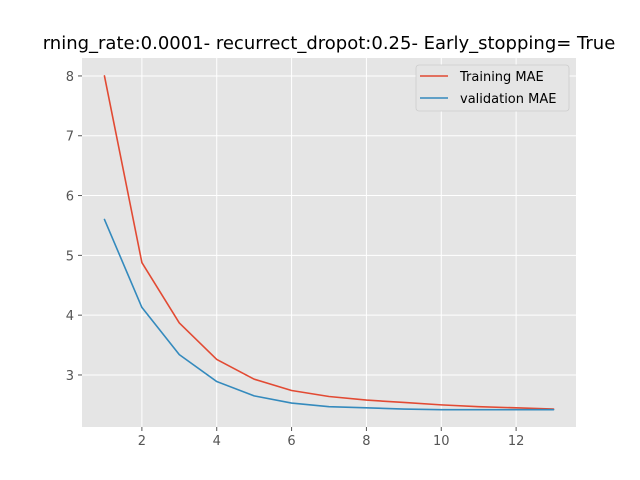 The height and width of the screenshot is (480, 640). Describe the element at coordinates (70, 77) in the screenshot. I see `y-tick-label: 8` at that location.